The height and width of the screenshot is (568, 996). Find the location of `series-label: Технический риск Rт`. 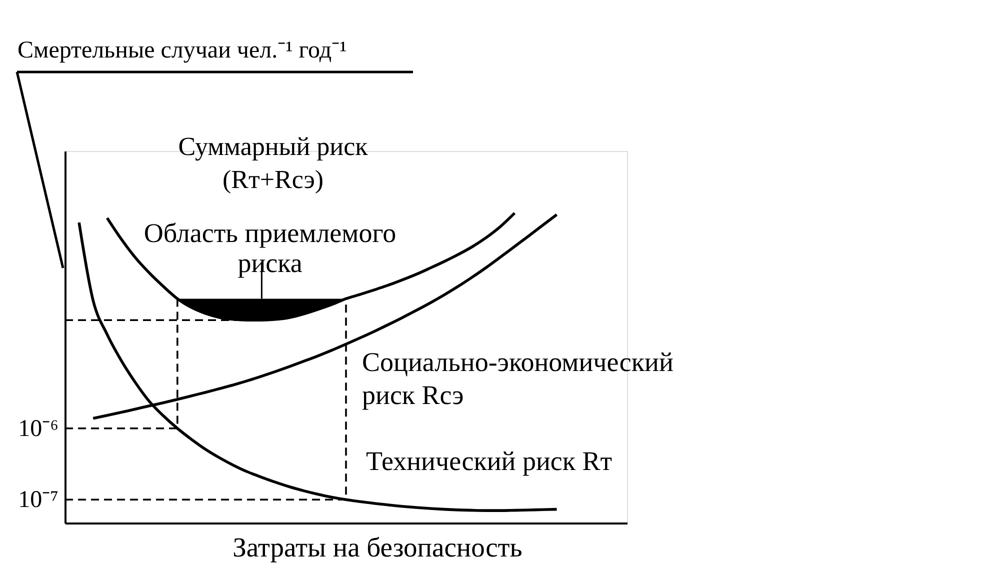

series-label: Технический риск Rт is located at coordinates (489, 461).